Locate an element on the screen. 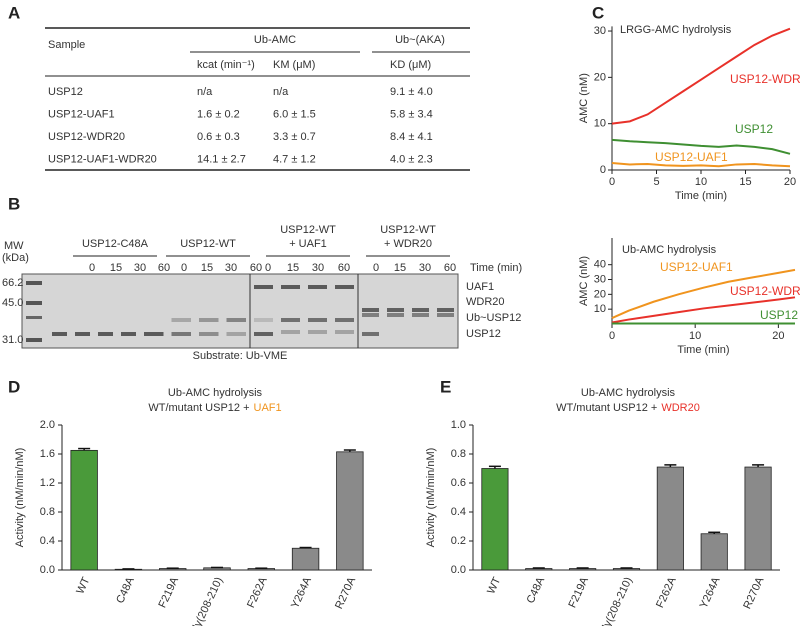 The height and width of the screenshot is (626, 800). x-tick-label: 10 is located at coordinates (701, 182).